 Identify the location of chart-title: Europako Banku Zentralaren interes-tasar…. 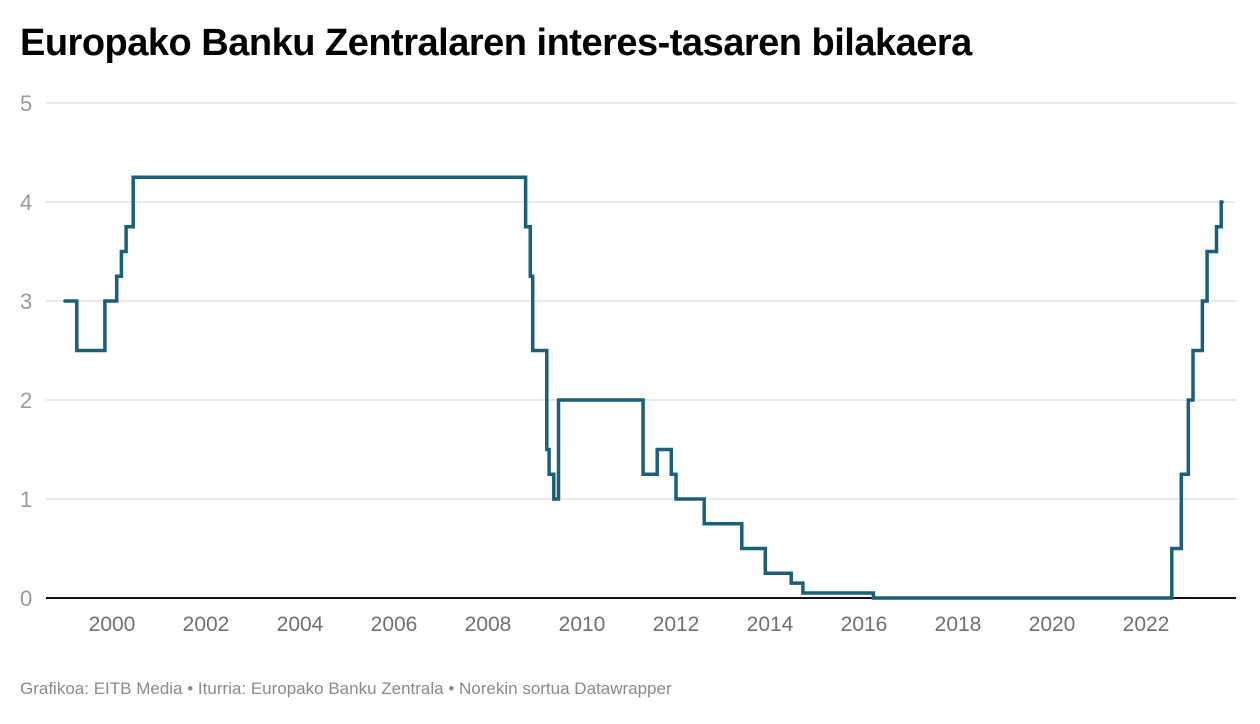
(496, 43).